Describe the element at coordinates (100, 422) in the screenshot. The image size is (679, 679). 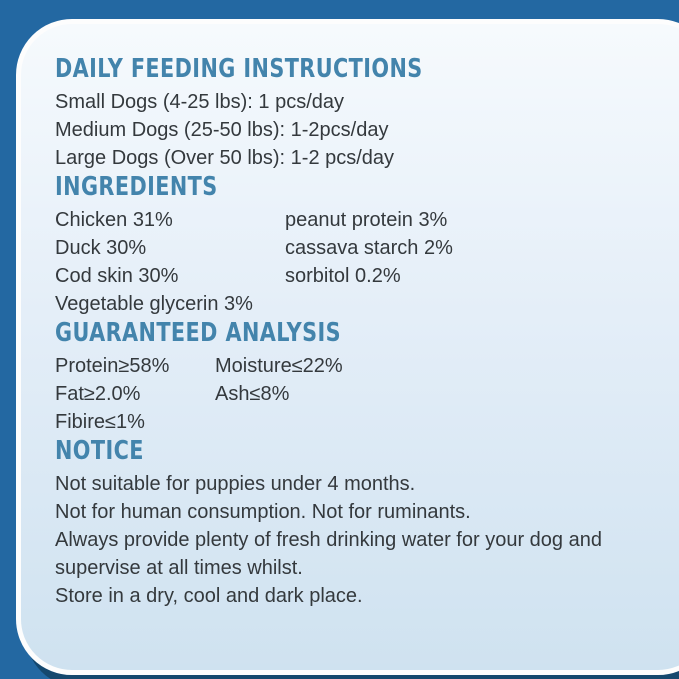
I see `analysis-item: Fibire≤1%` at that location.